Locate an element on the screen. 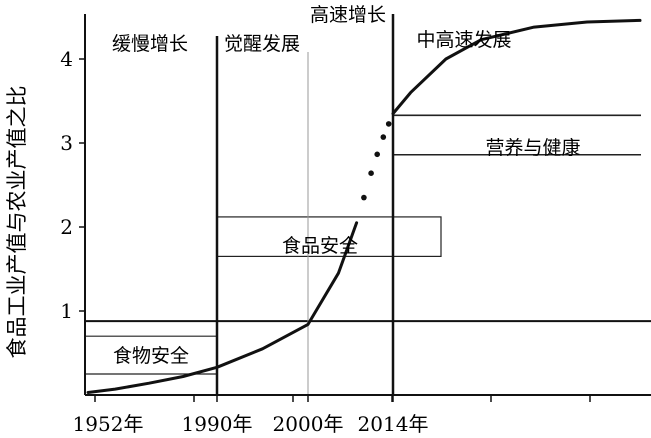 This screenshot has height=438, width=651. y-tick-label: 4 is located at coordinates (66, 59).